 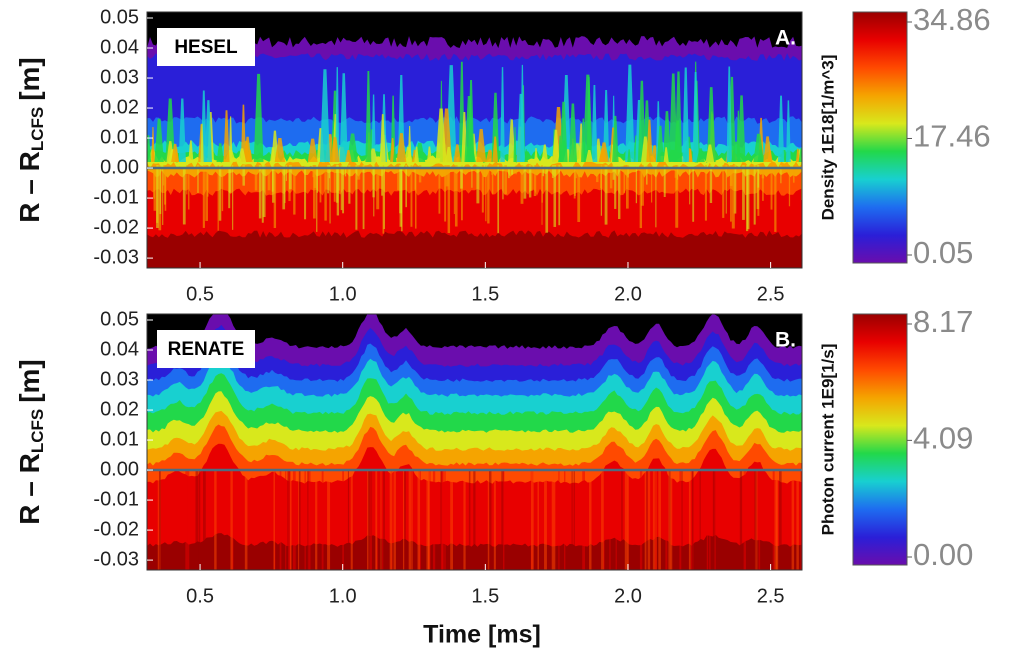 What do you see at coordinates (952, 136) in the screenshot?
I see `colorbar-tick-label: 17.46` at bounding box center [952, 136].